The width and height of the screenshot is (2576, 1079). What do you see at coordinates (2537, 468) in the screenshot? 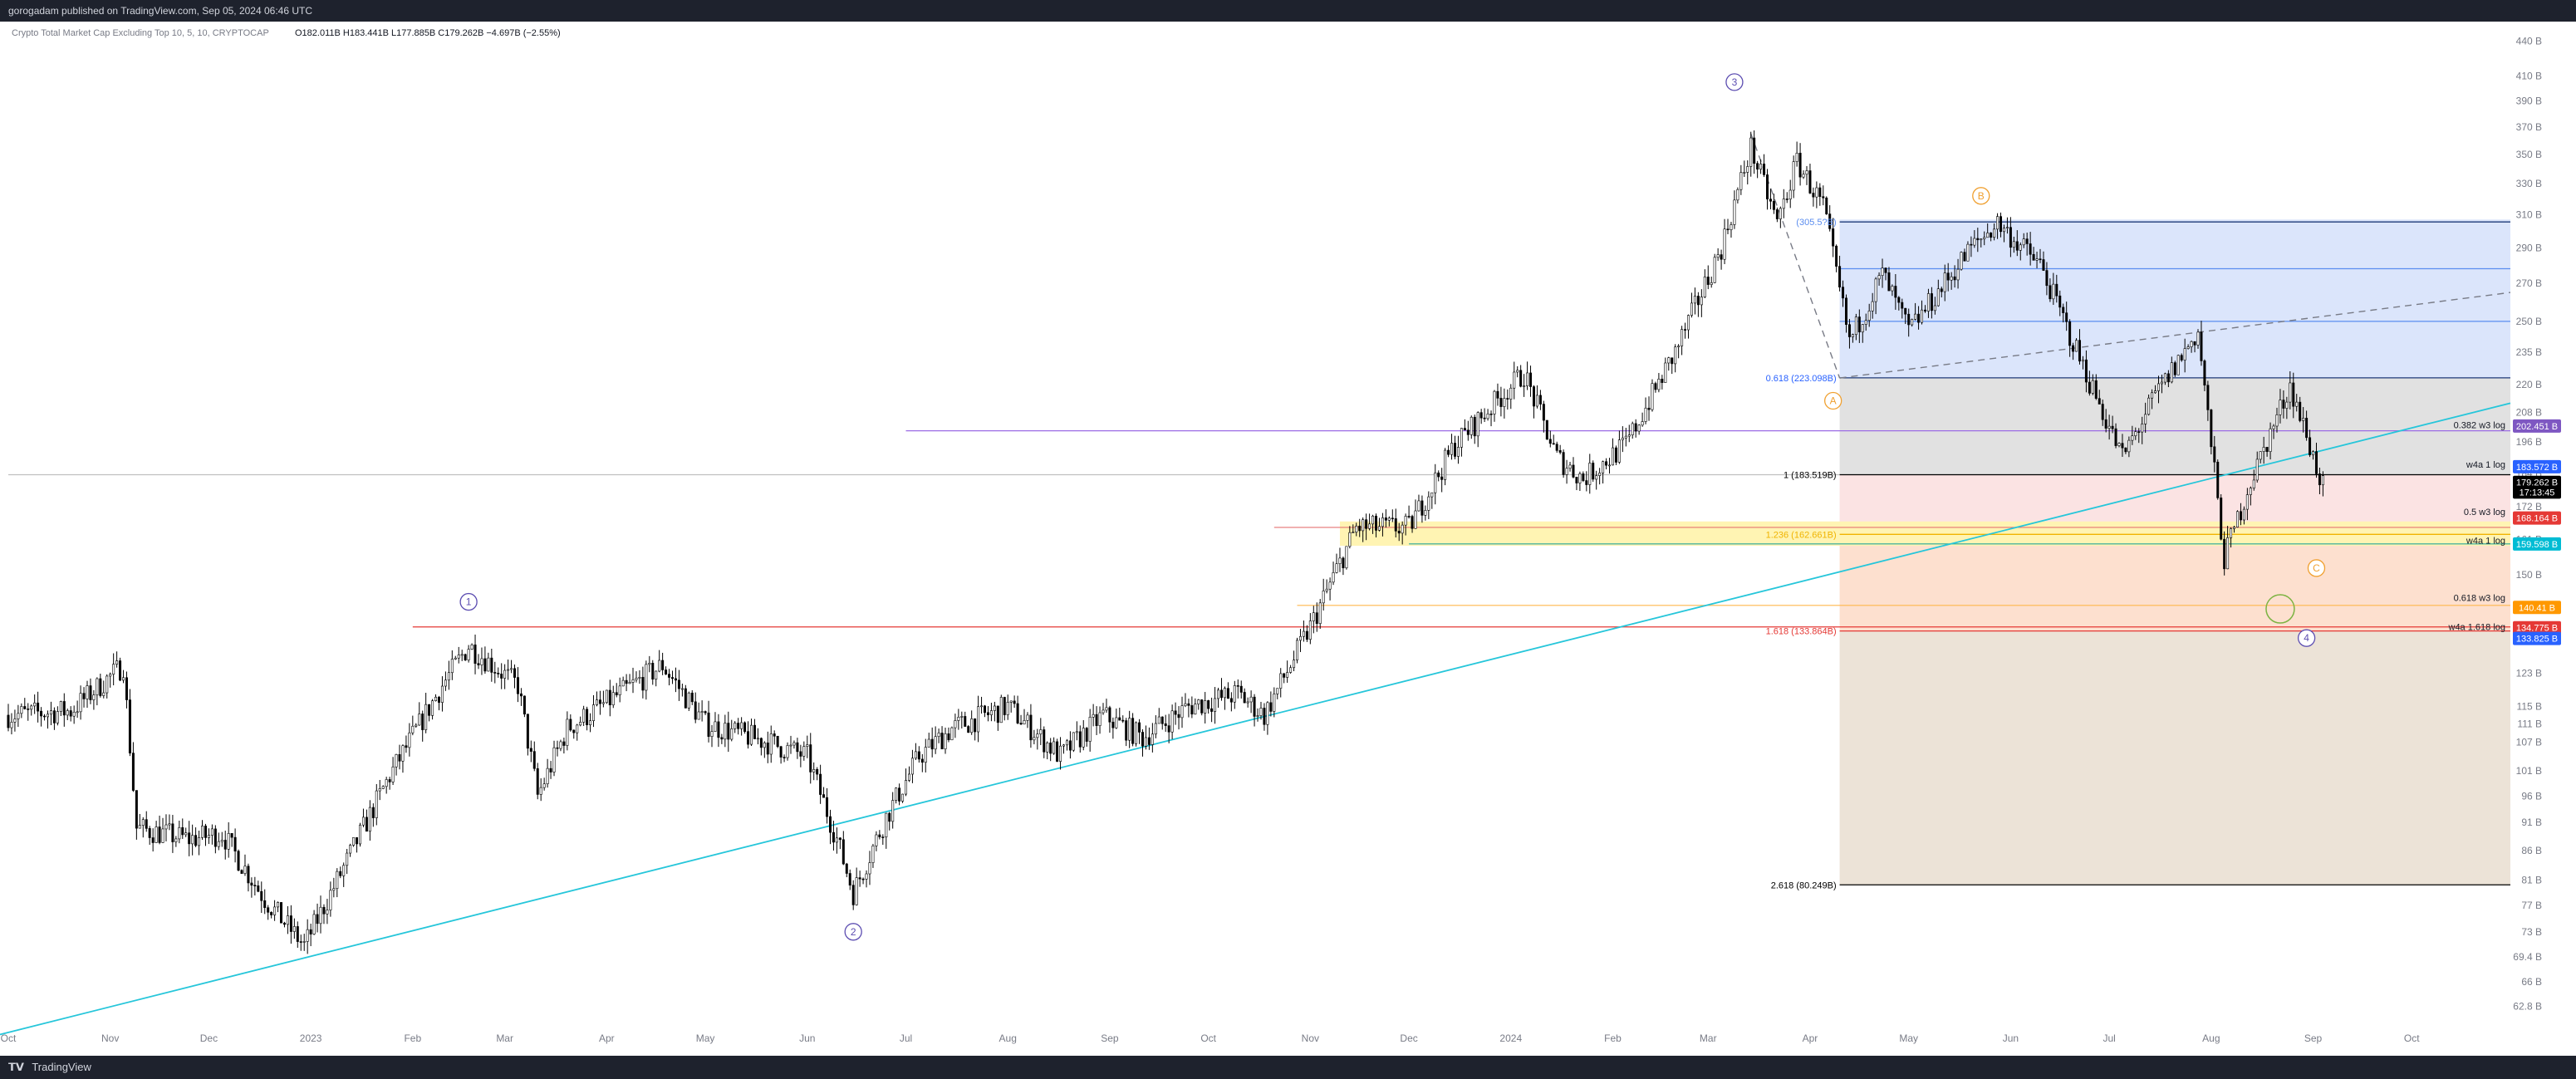
I see `price-tag-1: 183.572 B` at bounding box center [2537, 468].